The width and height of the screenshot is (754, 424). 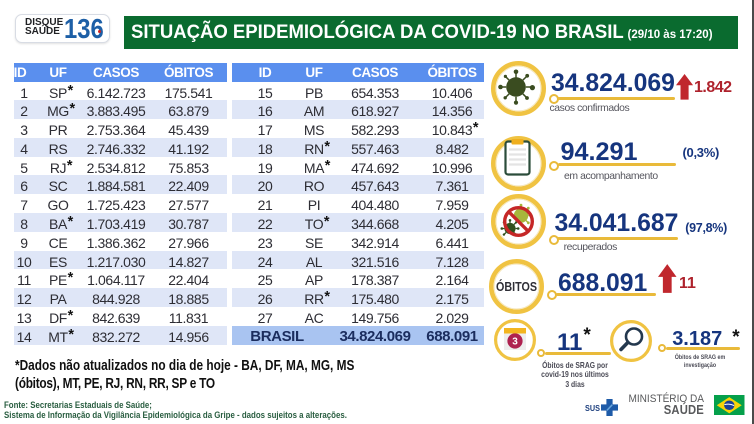 I want to click on svg-text: 3, so click(x=515, y=342).